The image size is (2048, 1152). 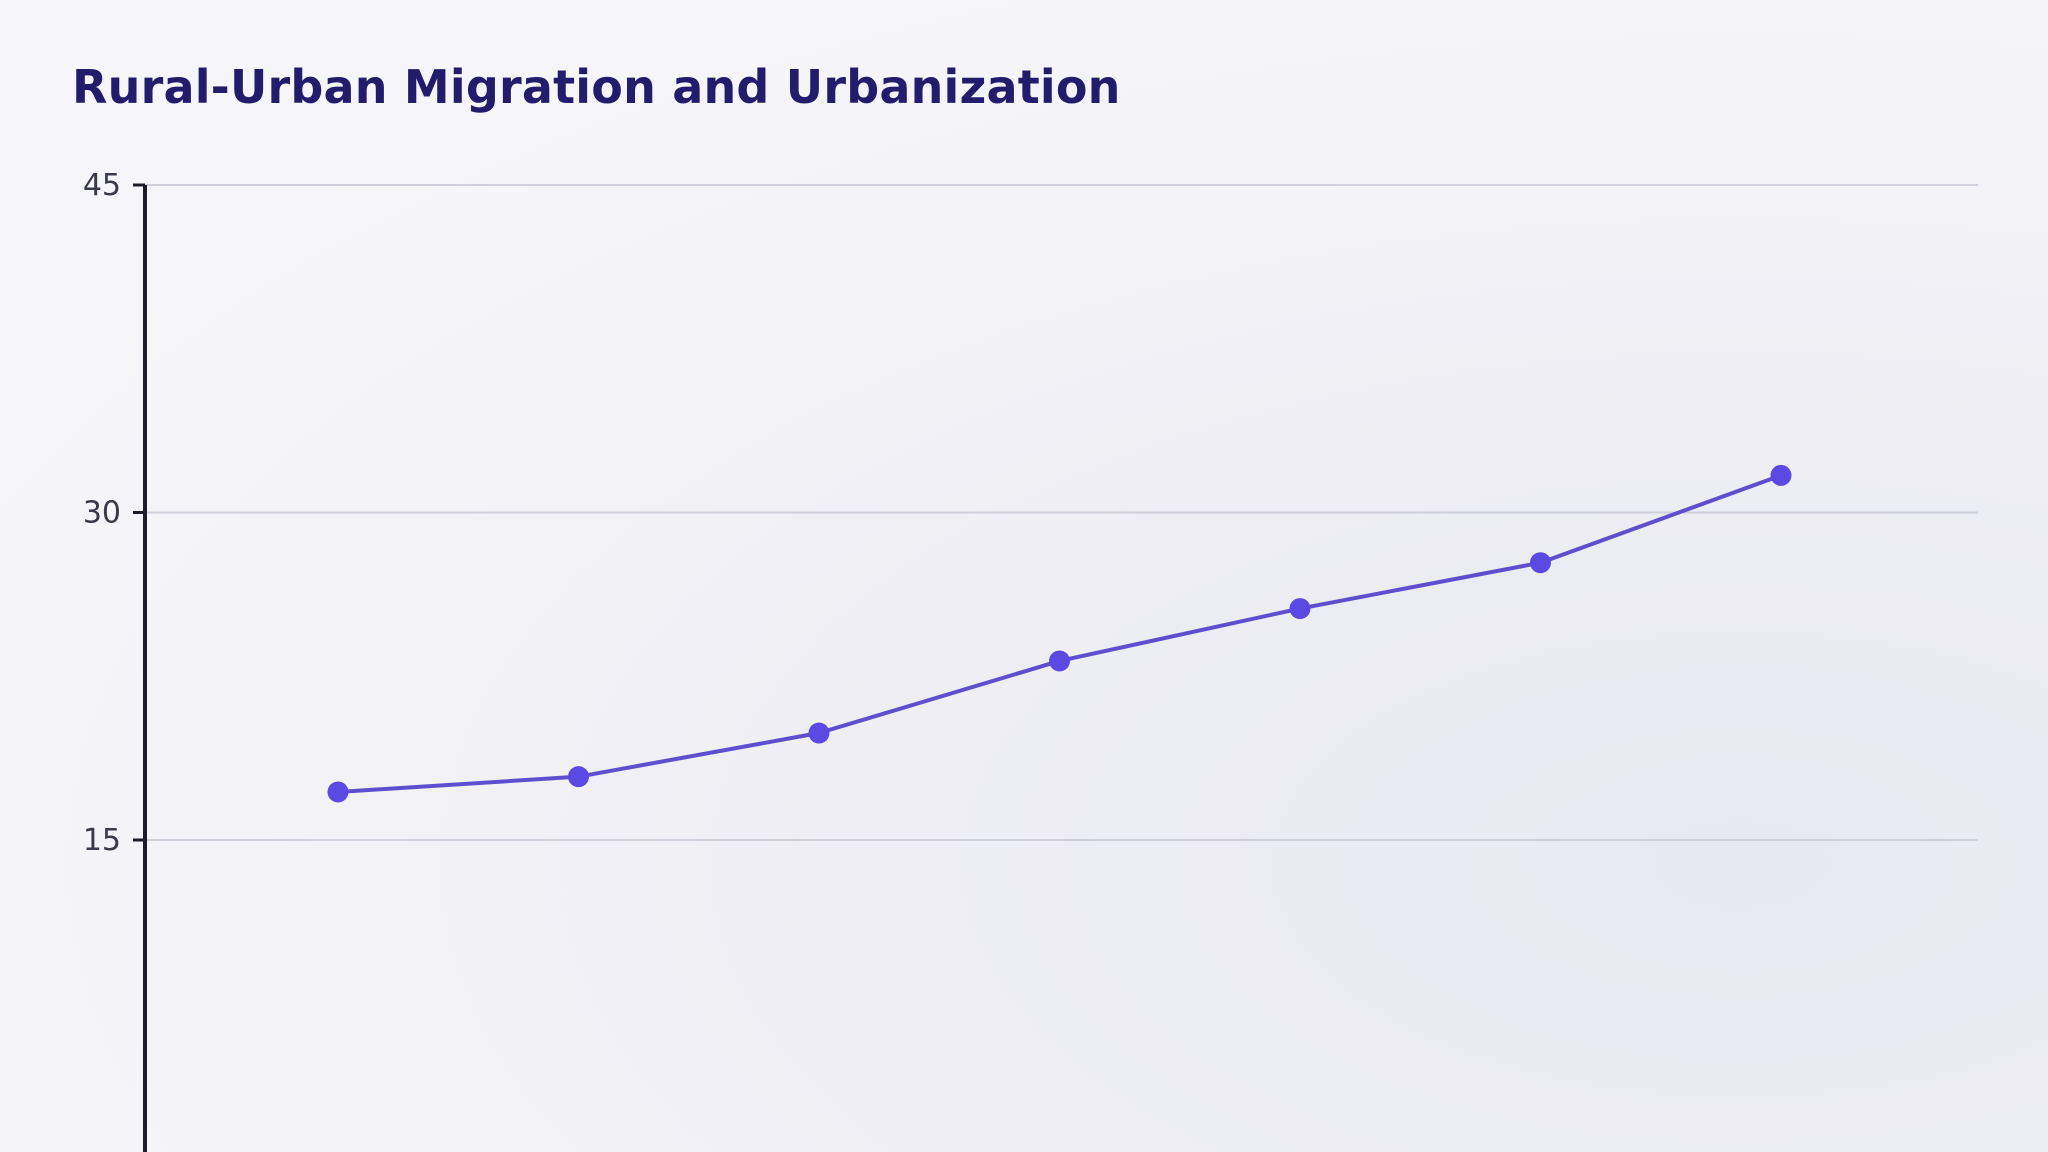 What do you see at coordinates (596, 87) in the screenshot?
I see `chart-title: Rural-Urban Migration and Urbanization` at bounding box center [596, 87].